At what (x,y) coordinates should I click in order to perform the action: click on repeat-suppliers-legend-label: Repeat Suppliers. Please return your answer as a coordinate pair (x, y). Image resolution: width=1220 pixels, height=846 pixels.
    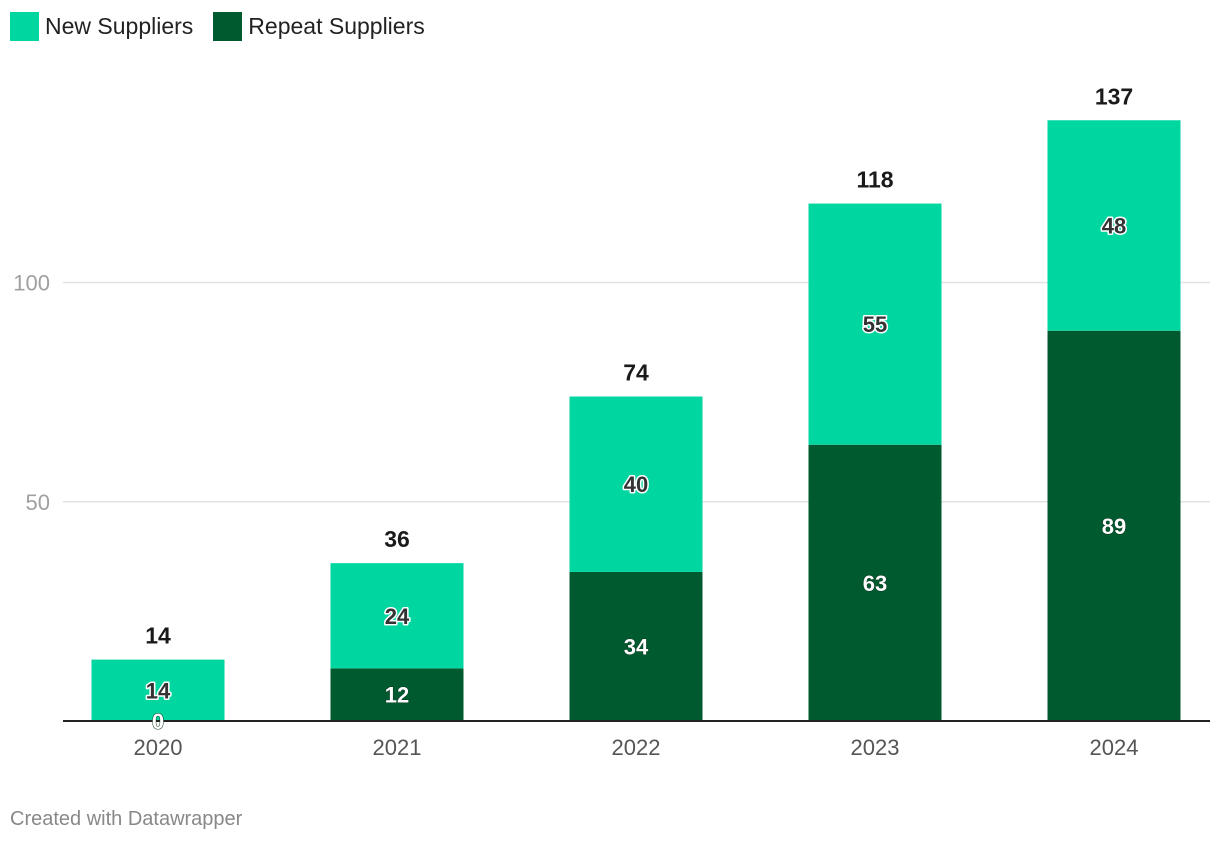
    Looking at the image, I should click on (336, 26).